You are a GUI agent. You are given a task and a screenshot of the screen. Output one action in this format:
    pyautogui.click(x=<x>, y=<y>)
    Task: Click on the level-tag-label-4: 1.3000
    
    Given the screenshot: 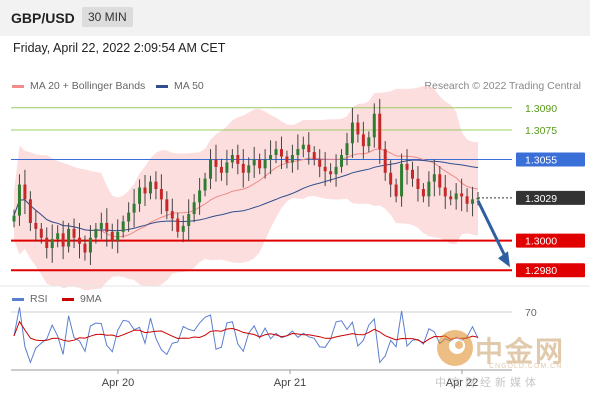 What is the action you would take?
    pyautogui.click(x=541, y=242)
    